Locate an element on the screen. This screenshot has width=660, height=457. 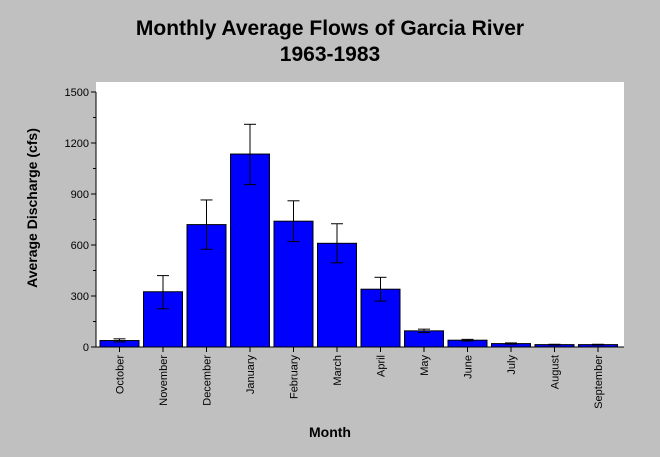
bar-may is located at coordinates (424, 339).